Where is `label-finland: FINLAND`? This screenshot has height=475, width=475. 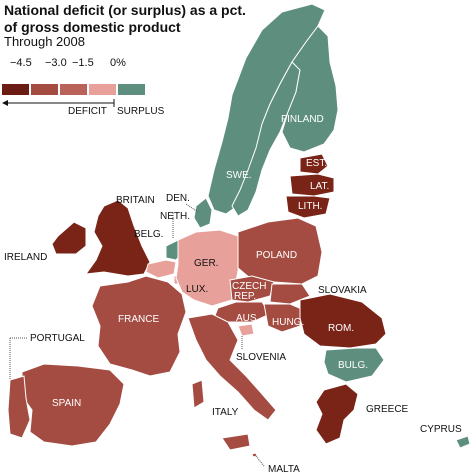
label-finland: FINLAND is located at coordinates (302, 119).